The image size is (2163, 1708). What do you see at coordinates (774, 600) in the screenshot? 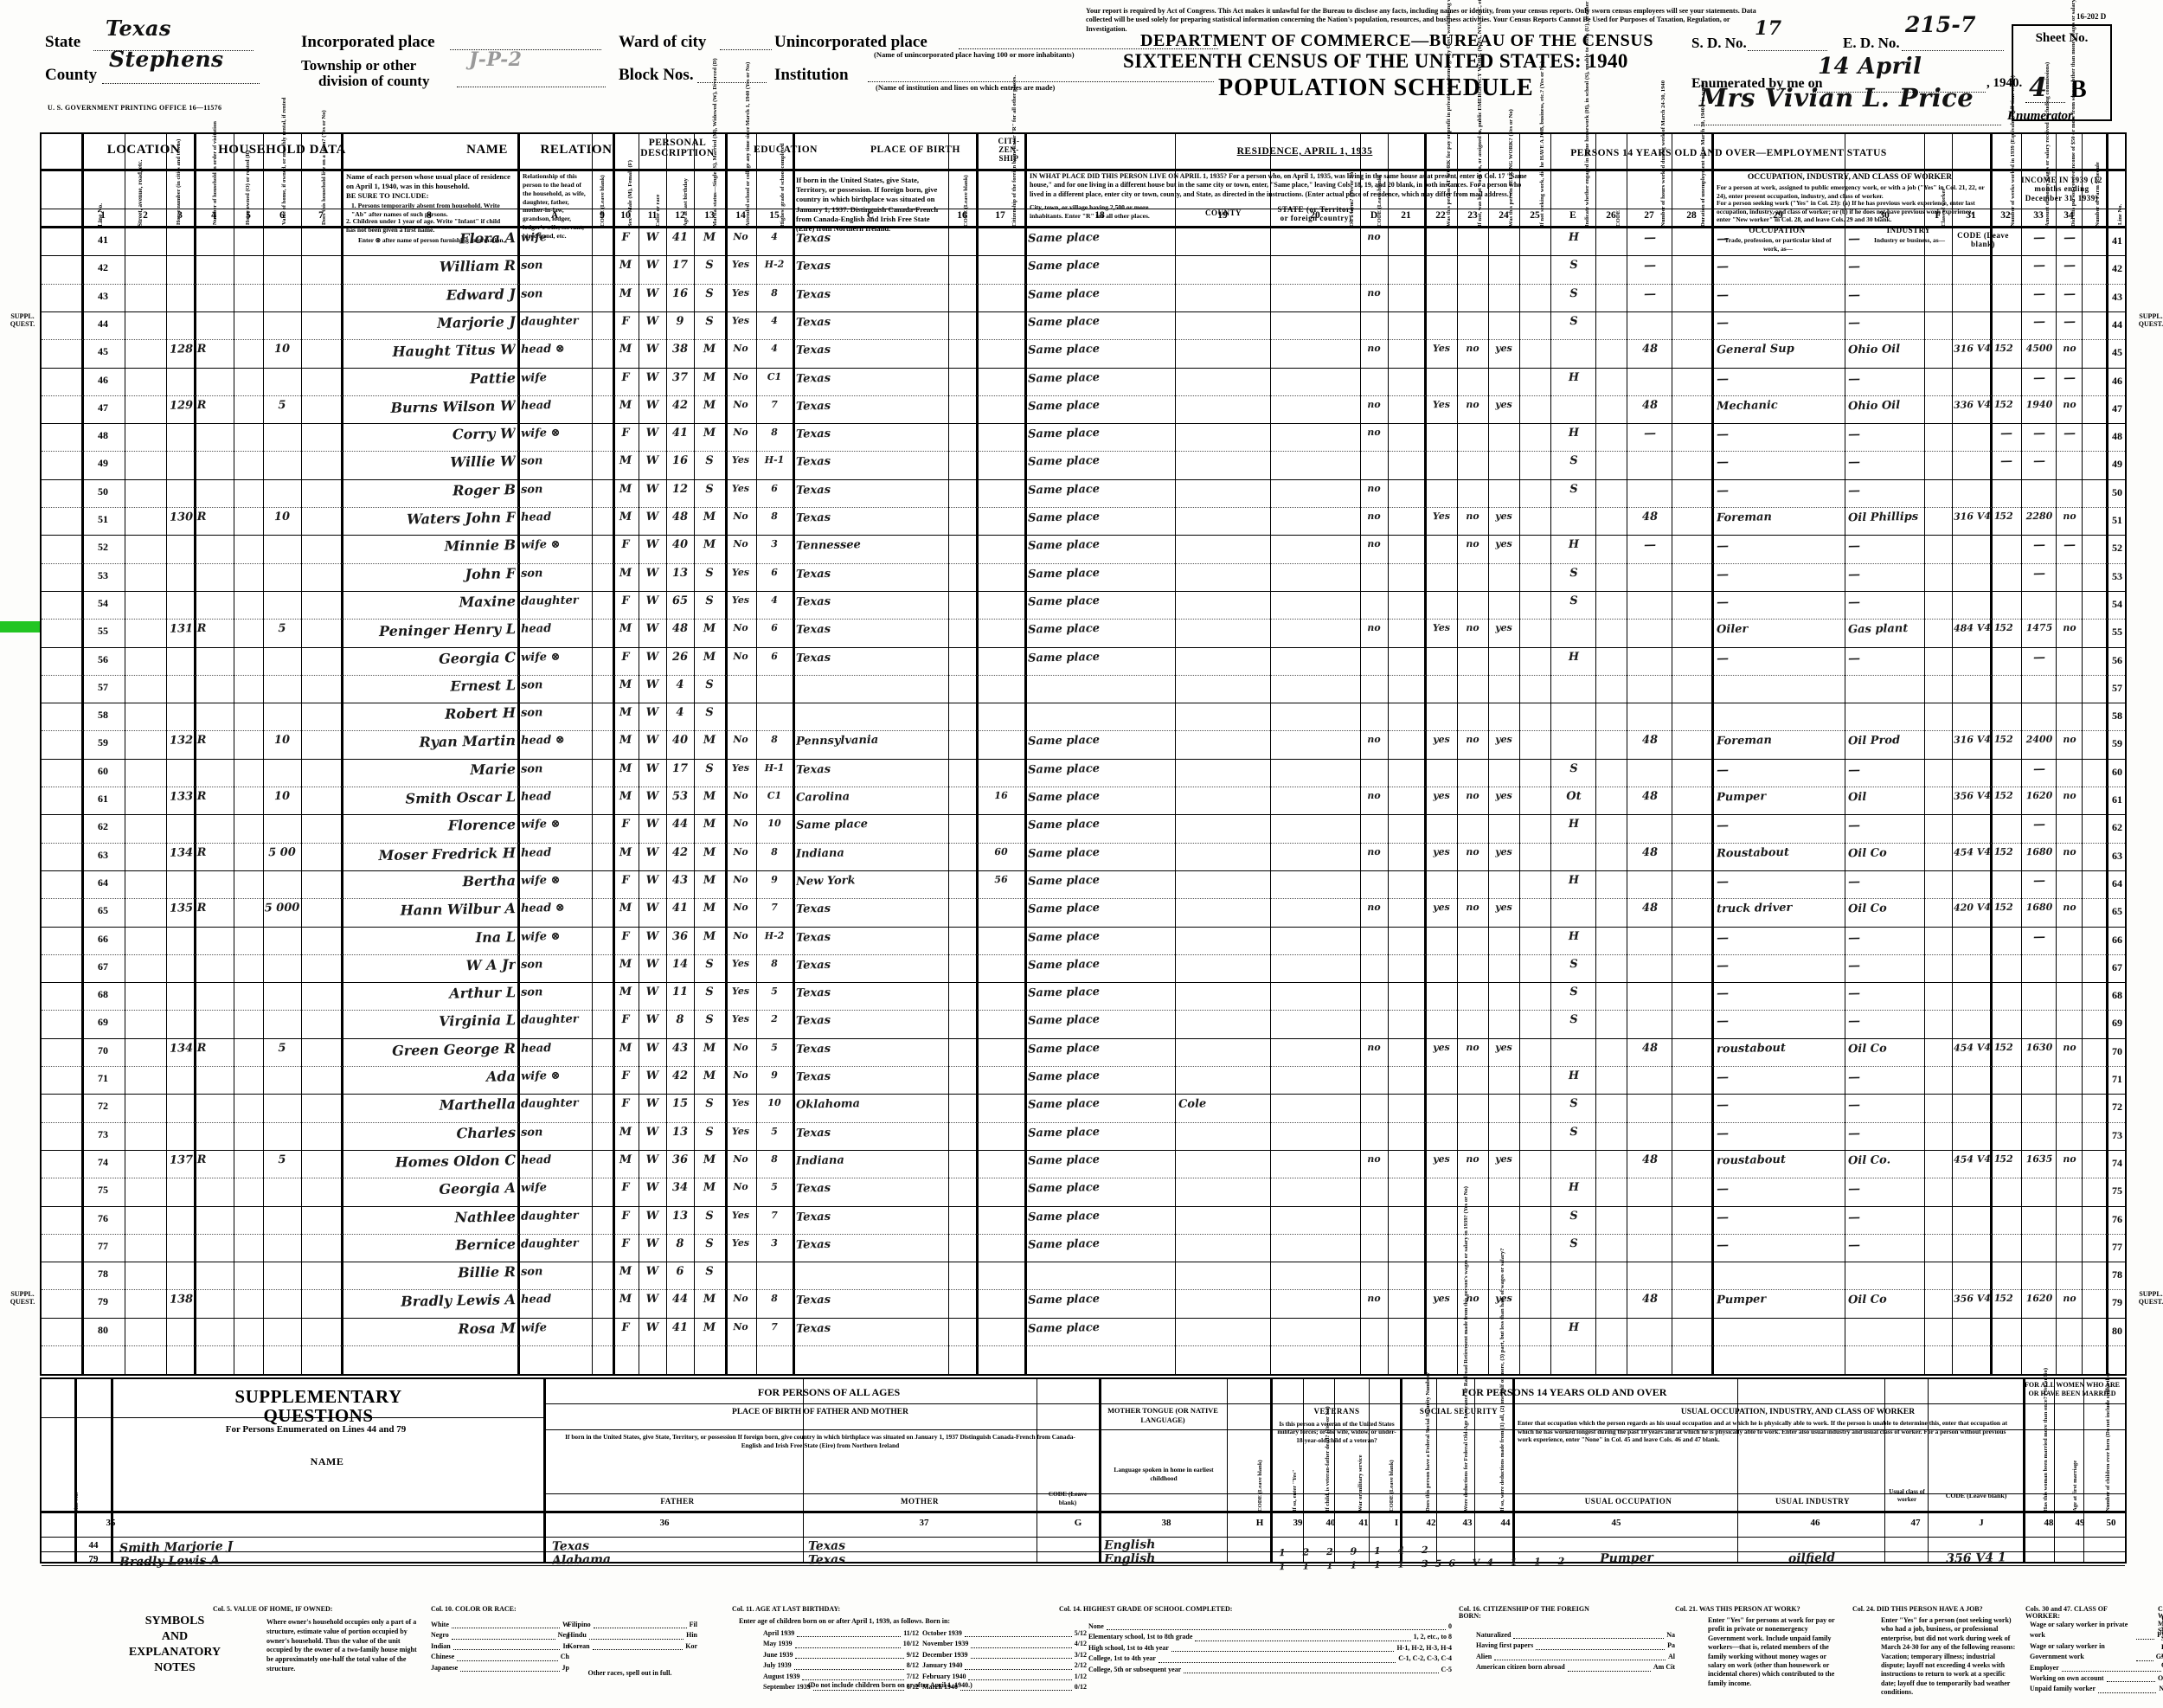
I see `cell-grade: 4` at bounding box center [774, 600].